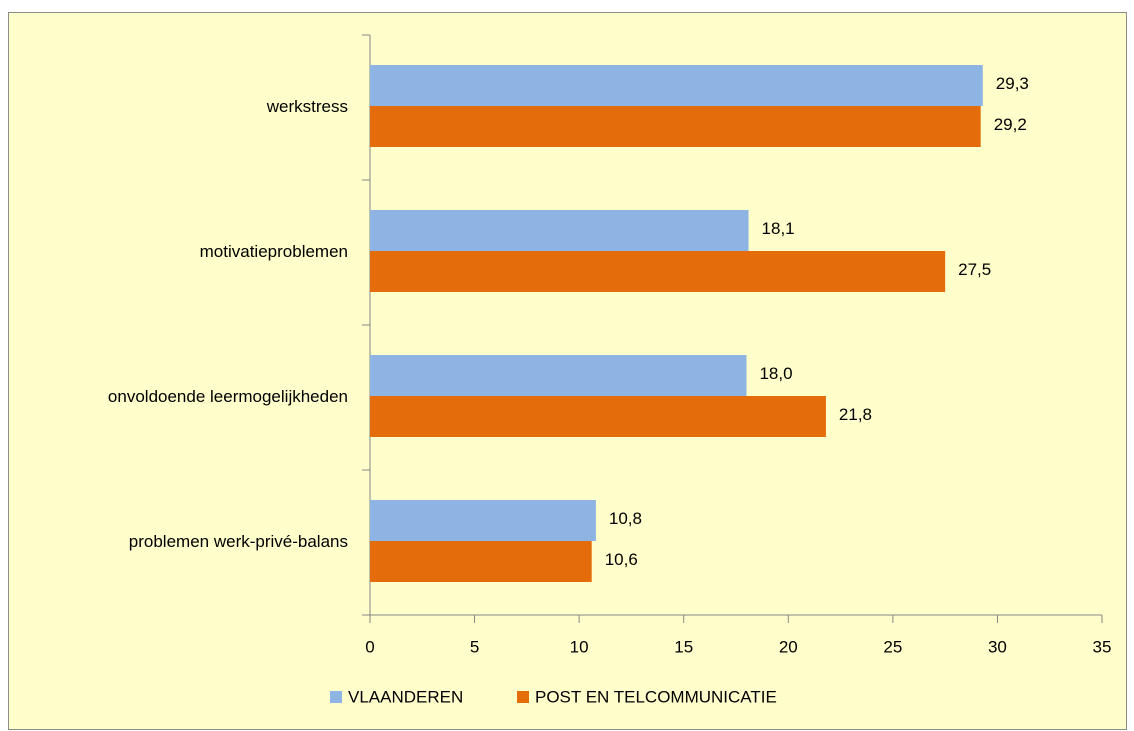  I want to click on category-label: werkstress, so click(307, 106).